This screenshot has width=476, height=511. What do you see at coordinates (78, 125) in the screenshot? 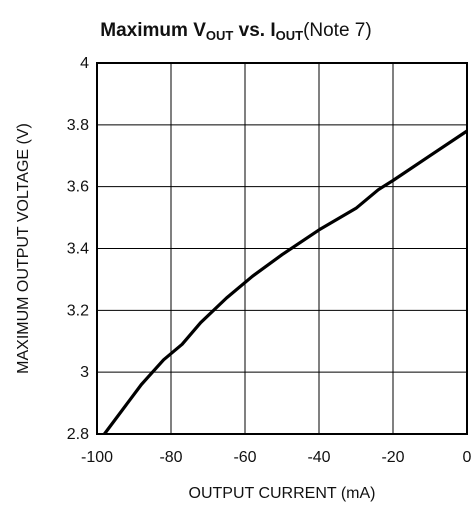
I see `y-tick-label: 3.8` at bounding box center [78, 125].